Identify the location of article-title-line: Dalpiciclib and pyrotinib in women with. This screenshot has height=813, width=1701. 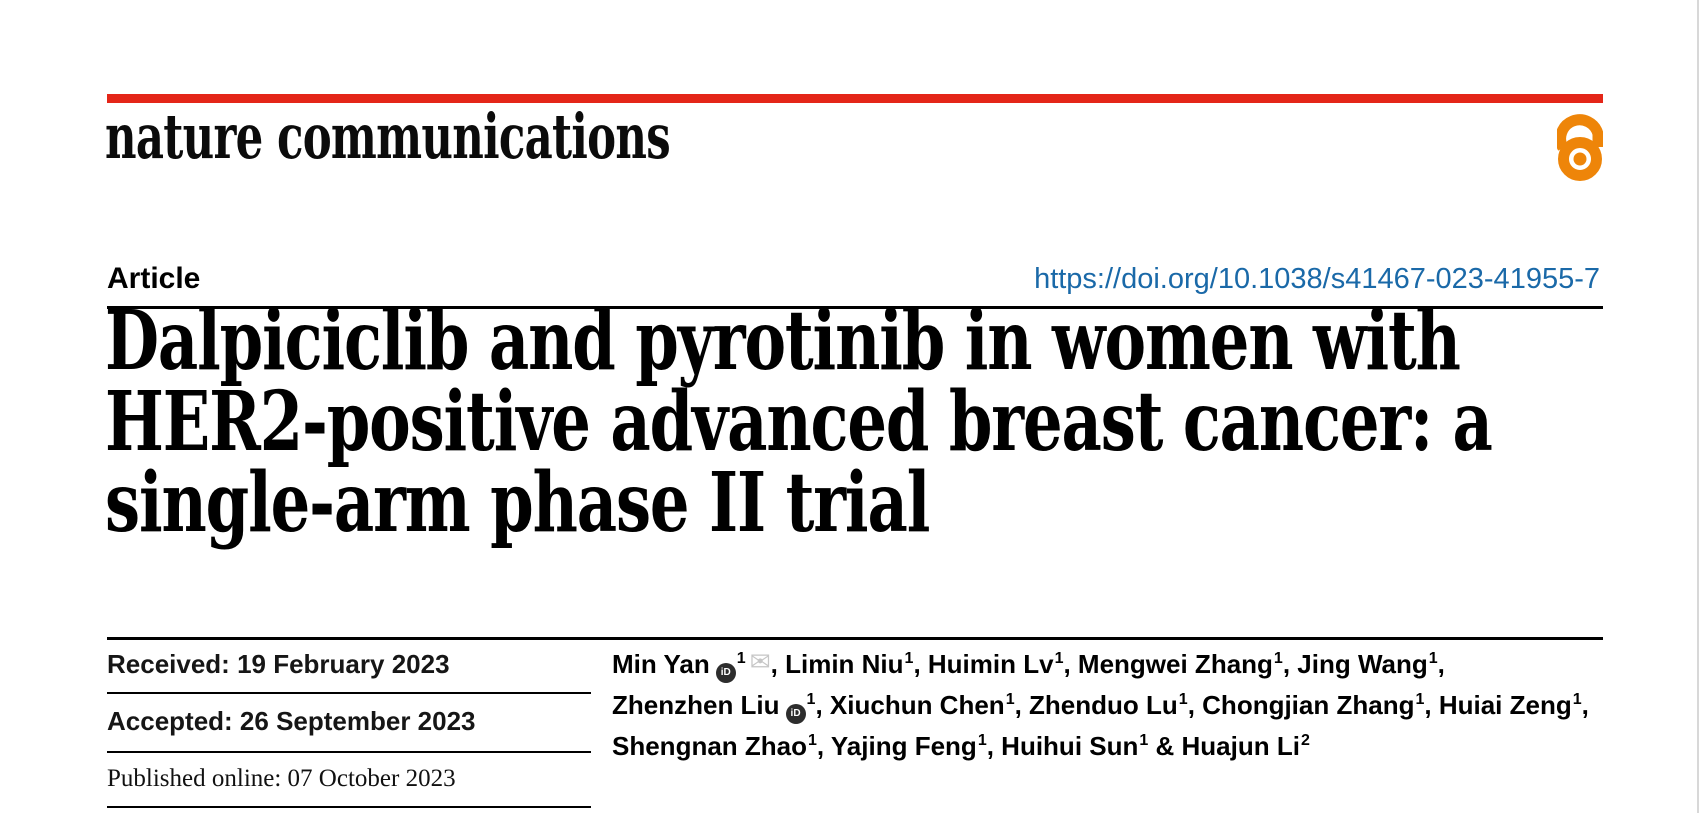
(783, 341).